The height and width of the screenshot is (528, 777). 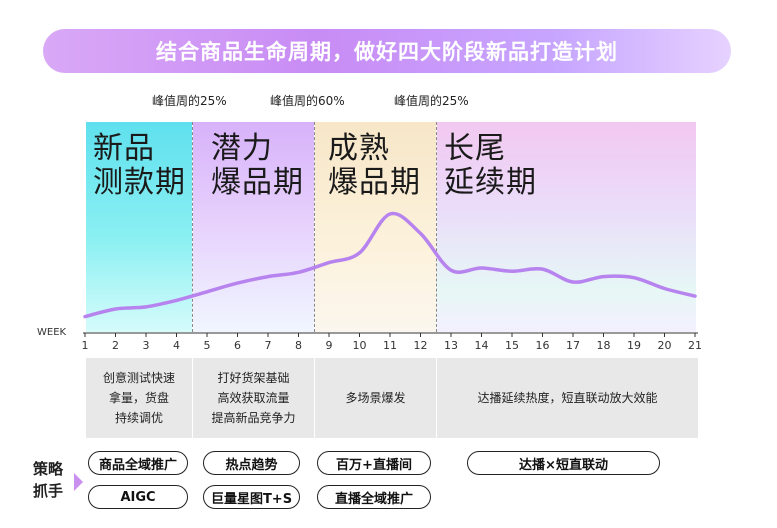 I want to click on peak-label-25-second: 峰值周的25%, so click(x=431, y=101).